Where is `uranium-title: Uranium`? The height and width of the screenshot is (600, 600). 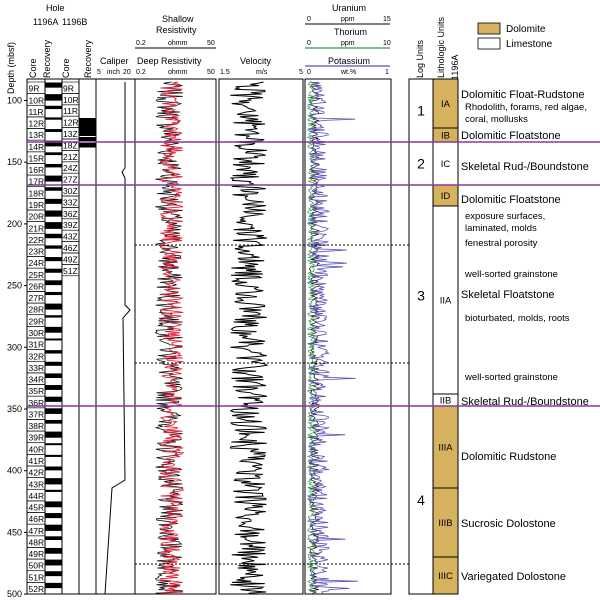 uranium-title: Uranium is located at coordinates (349, 8).